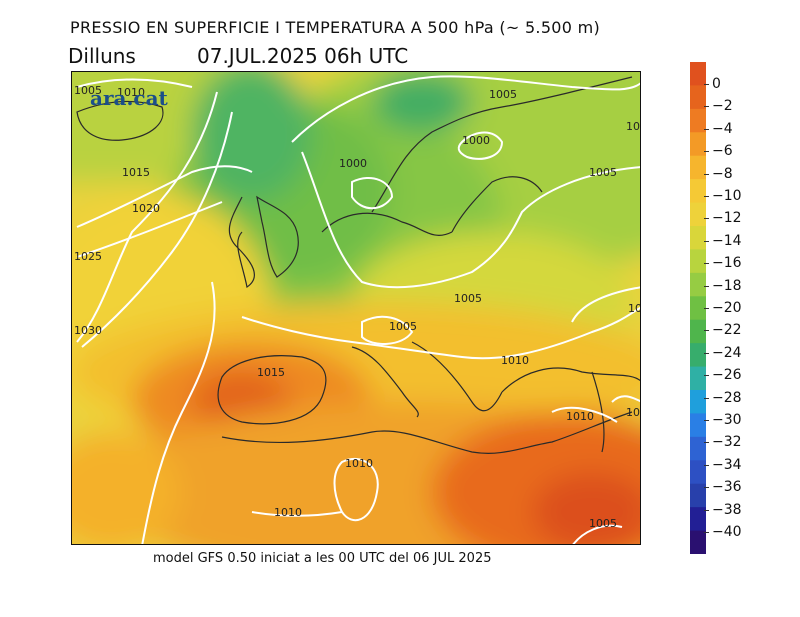 This screenshot has height=617, width=800. What do you see at coordinates (722, 106) in the screenshot?
I see `colorbar-label: −2` at bounding box center [722, 106].